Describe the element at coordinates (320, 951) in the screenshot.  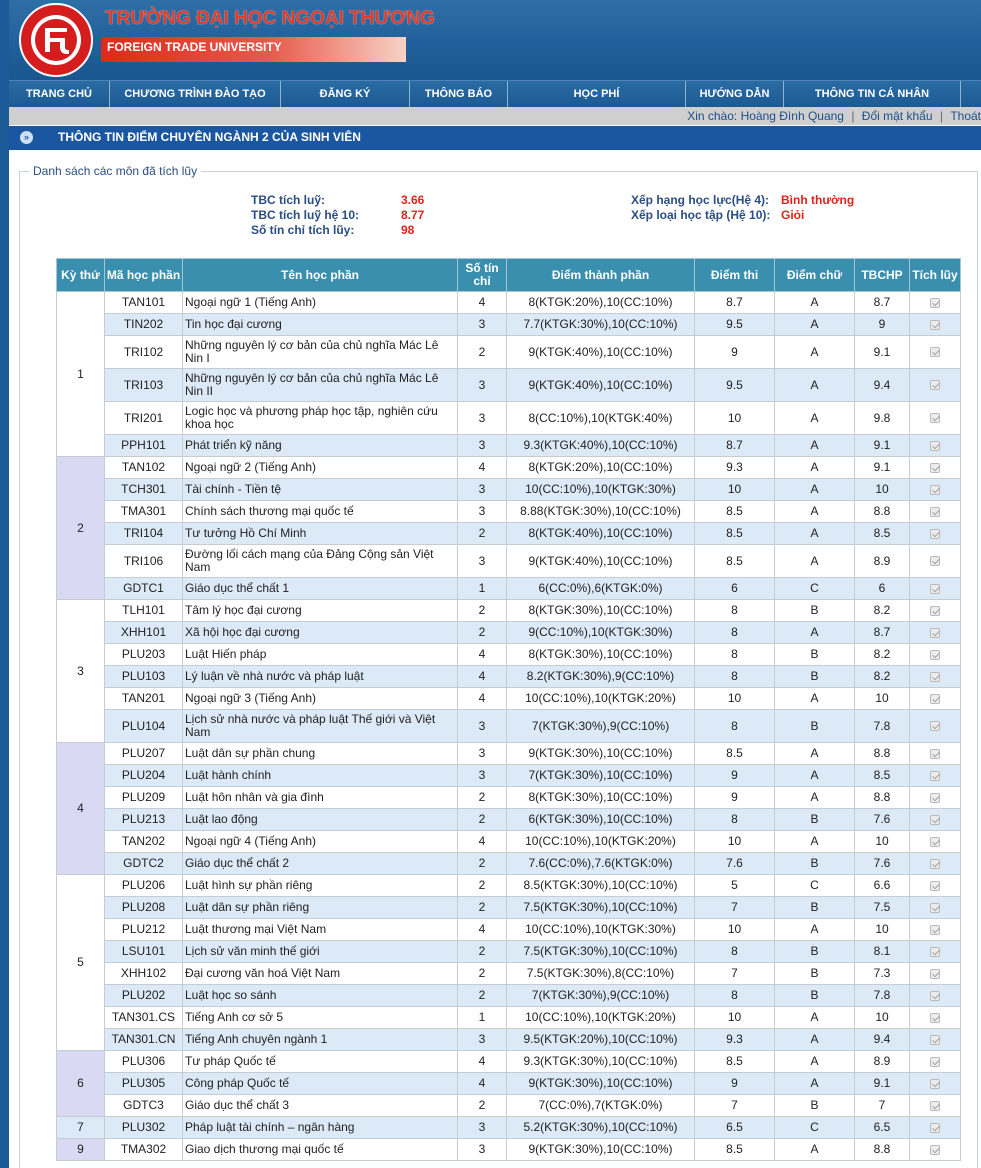
I see `course-name-cell: Lịch sử văn minh thế giới` at that location.